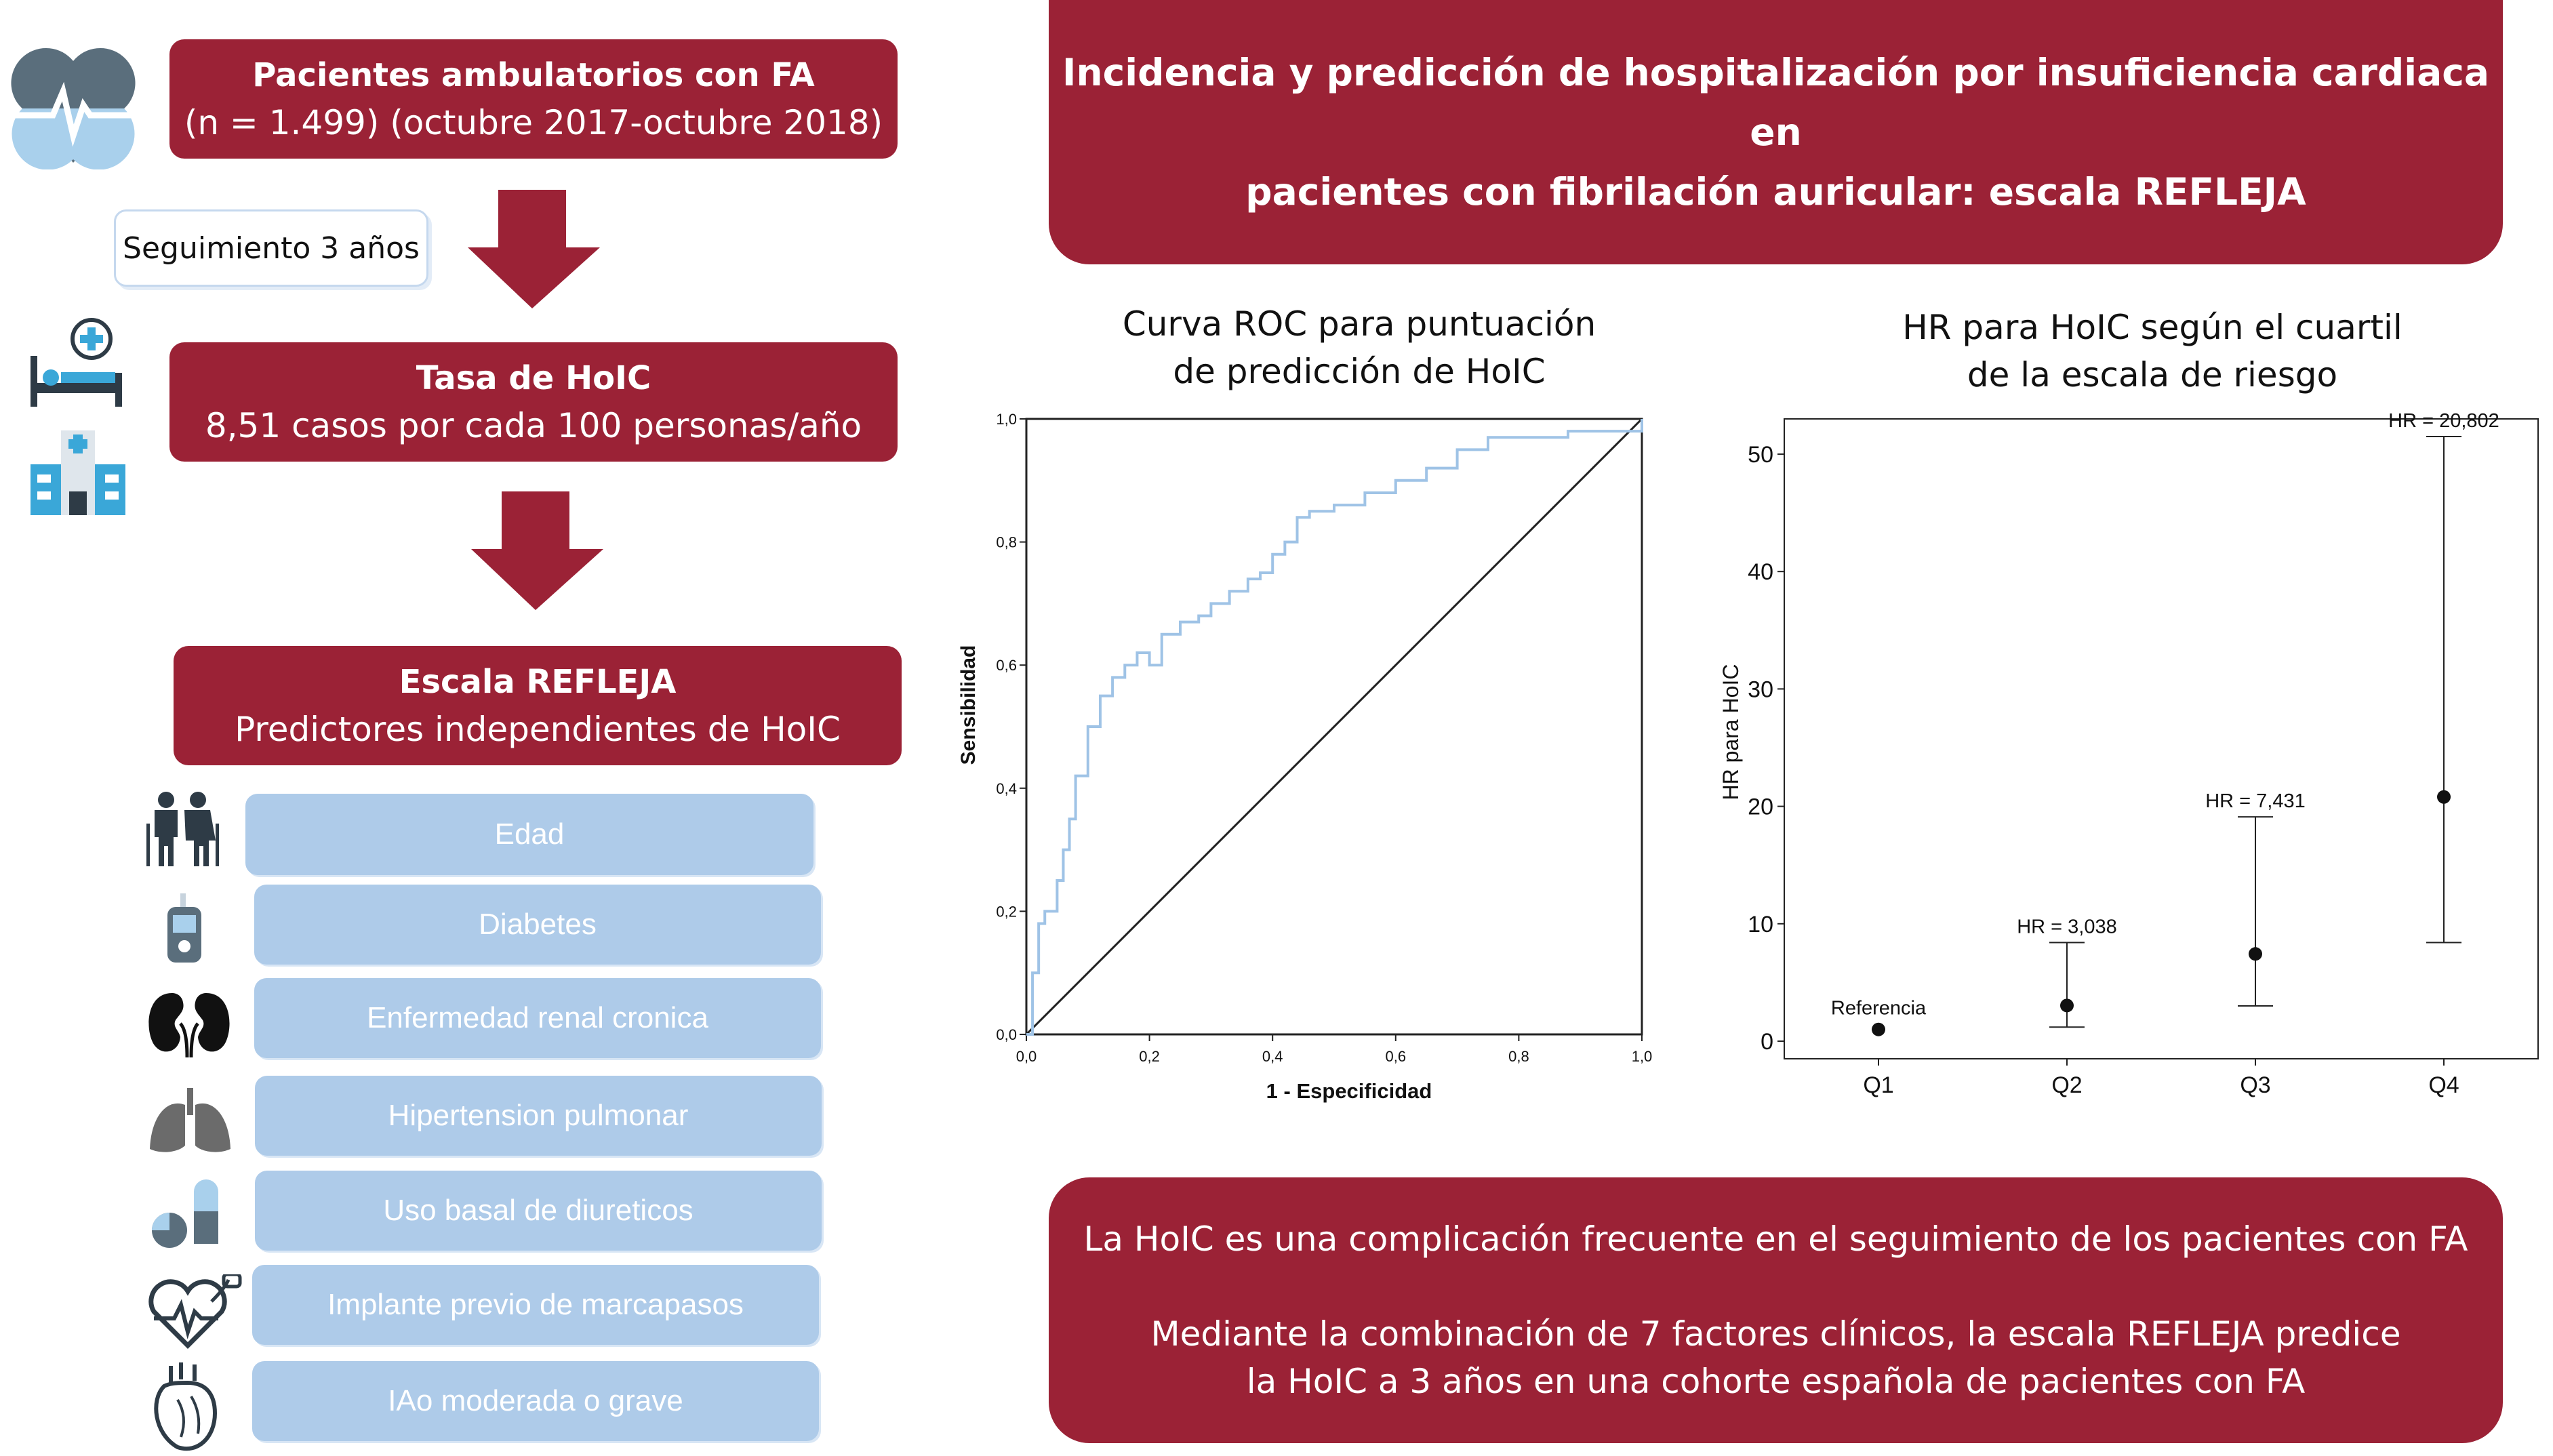  I want to click on hr-y-tick-label: 0, so click(1767, 1042).